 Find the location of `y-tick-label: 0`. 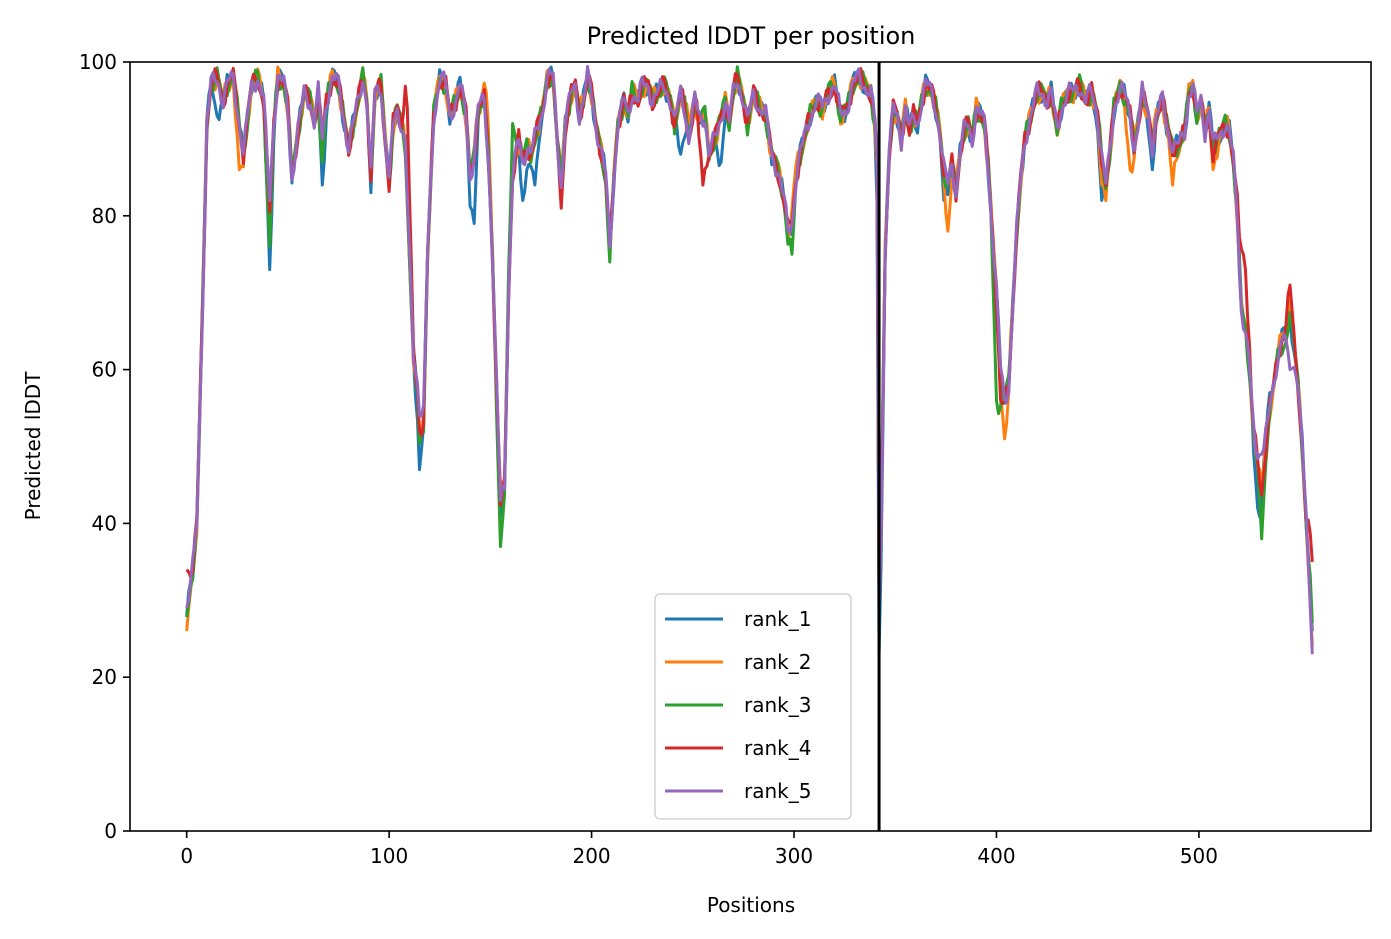

y-tick-label: 0 is located at coordinates (110, 831).